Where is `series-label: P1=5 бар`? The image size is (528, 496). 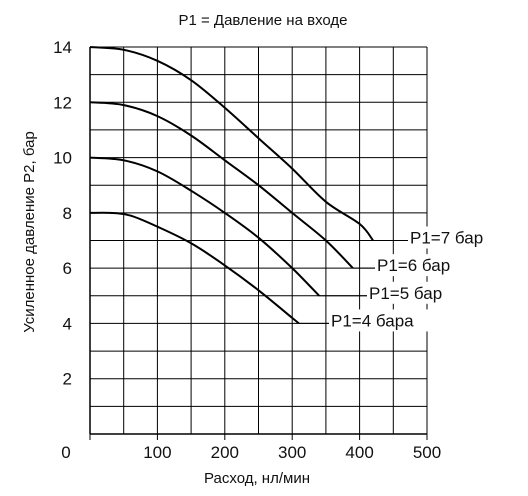 series-label: P1=5 бар is located at coordinates (405, 293).